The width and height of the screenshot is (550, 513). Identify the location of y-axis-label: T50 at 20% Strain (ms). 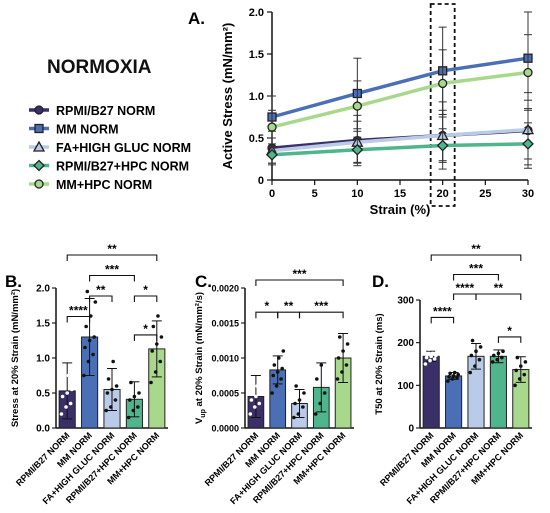
(379, 363).